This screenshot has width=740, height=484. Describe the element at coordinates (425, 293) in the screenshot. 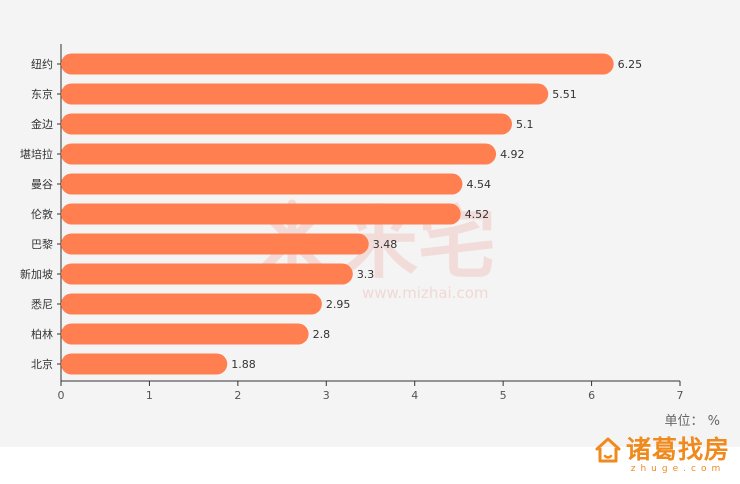

I see `watermark-url: www.mizhai.com` at that location.